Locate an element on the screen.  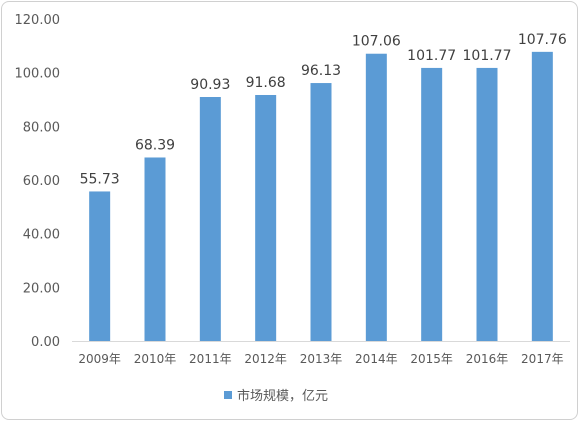
bar-value-label: 68.39 is located at coordinates (155, 145).